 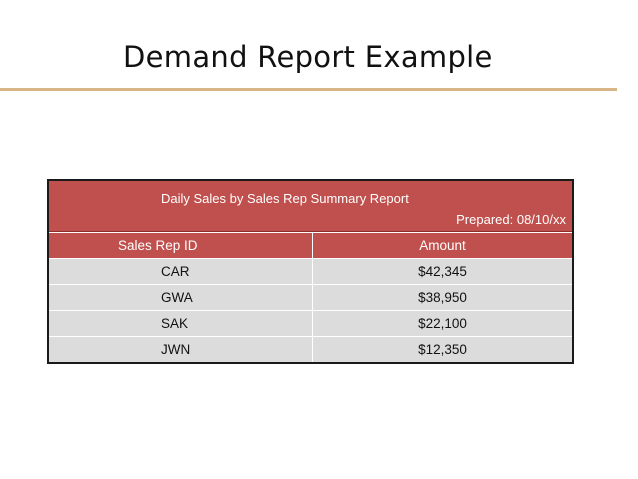 I want to click on rep-id-cell: SAK, so click(x=181, y=323).